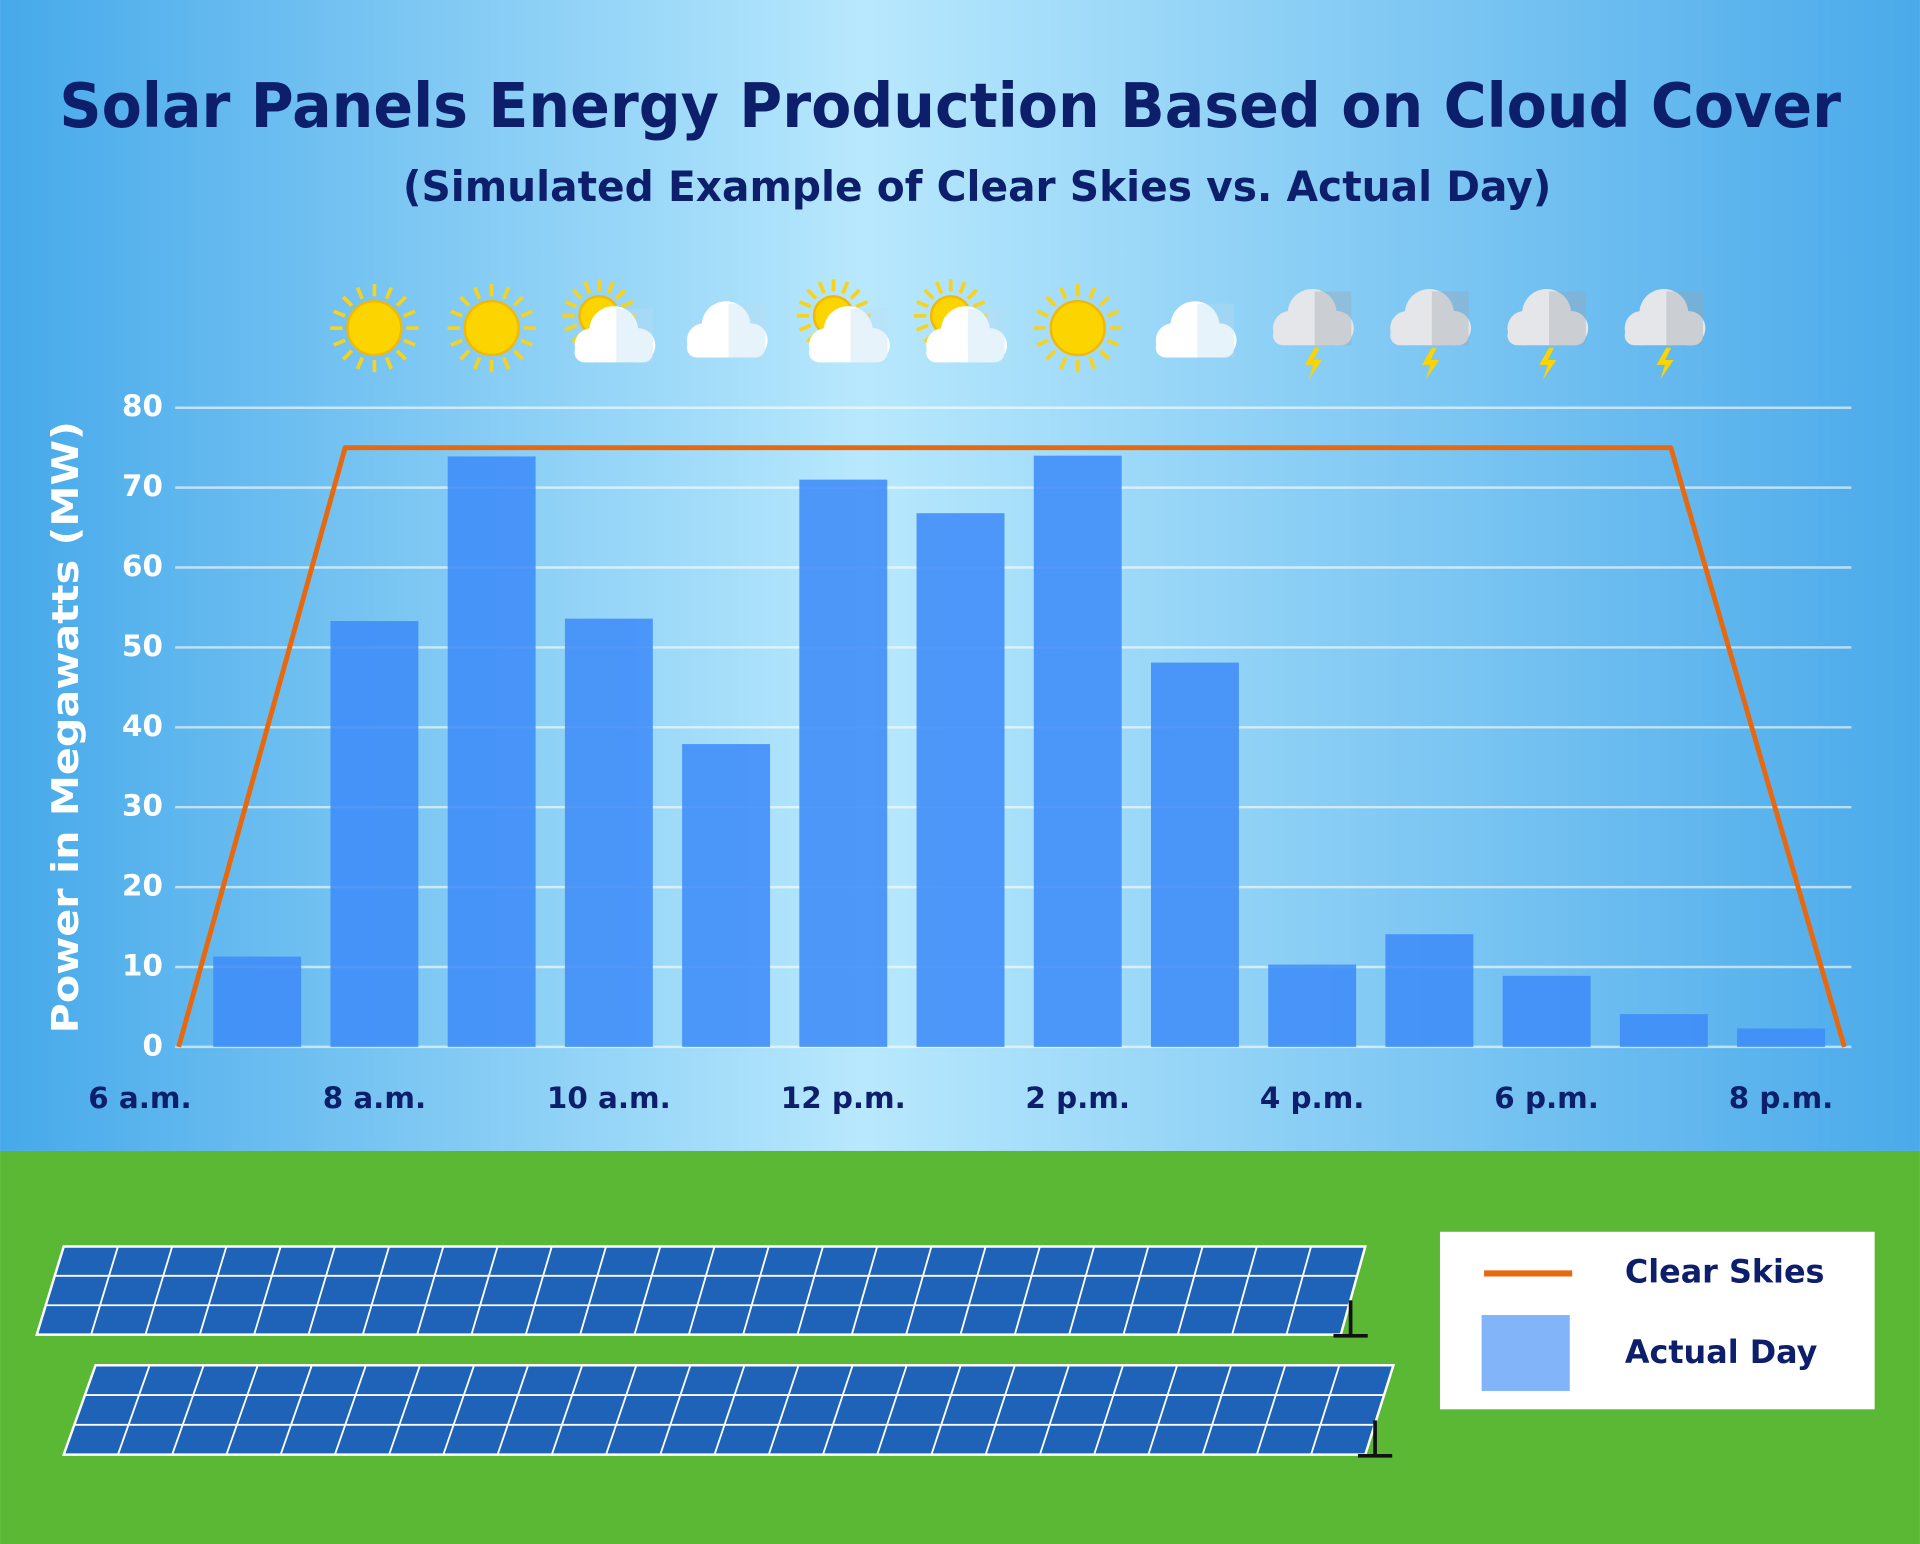  Describe the element at coordinates (142, 965) in the screenshot. I see `y-tick-label: 10` at that location.